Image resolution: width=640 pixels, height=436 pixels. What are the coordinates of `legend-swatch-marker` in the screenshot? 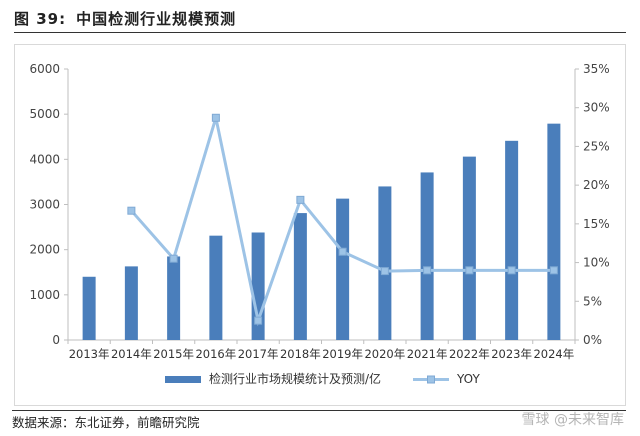 It's located at (431, 379).